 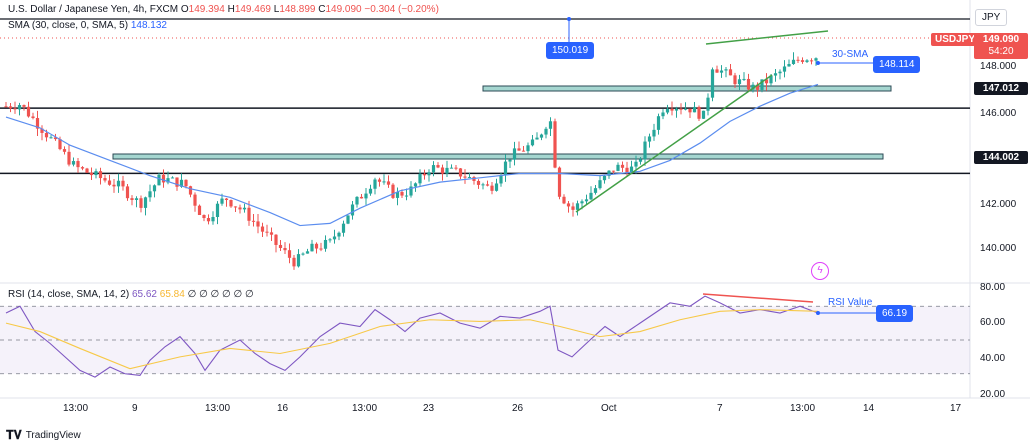 I want to click on tradingview-logo: 𝐓𝐕 TradingView, so click(x=43, y=435).